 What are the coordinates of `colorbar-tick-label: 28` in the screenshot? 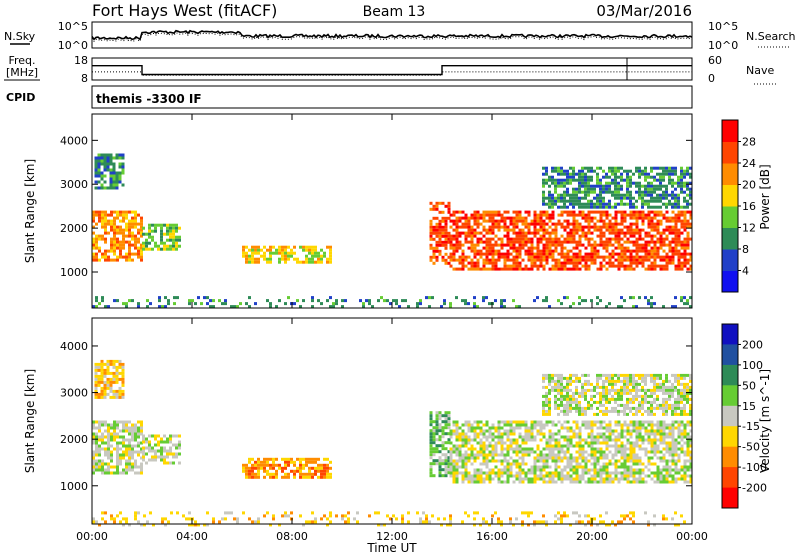 It's located at (749, 142).